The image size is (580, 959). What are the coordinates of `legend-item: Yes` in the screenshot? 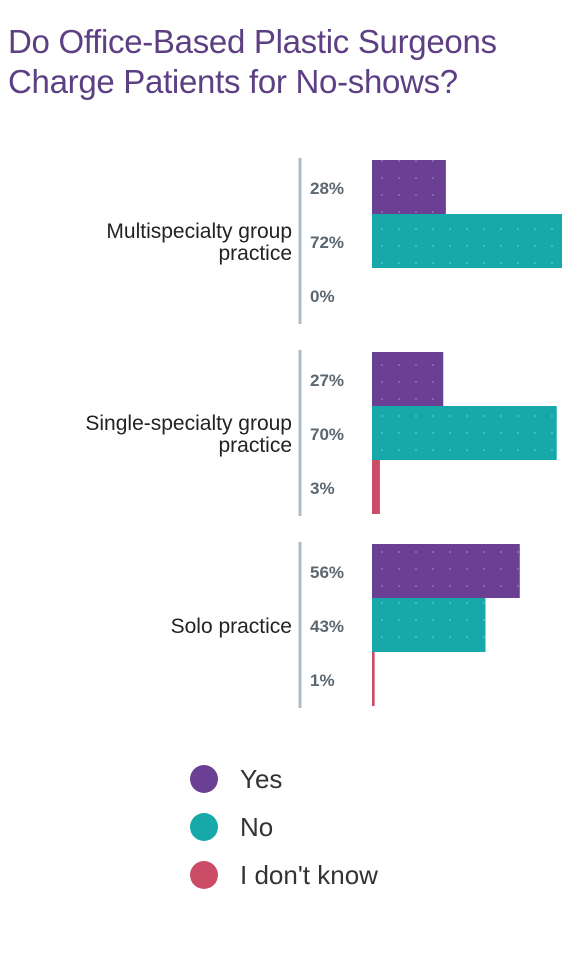 It's located at (284, 779).